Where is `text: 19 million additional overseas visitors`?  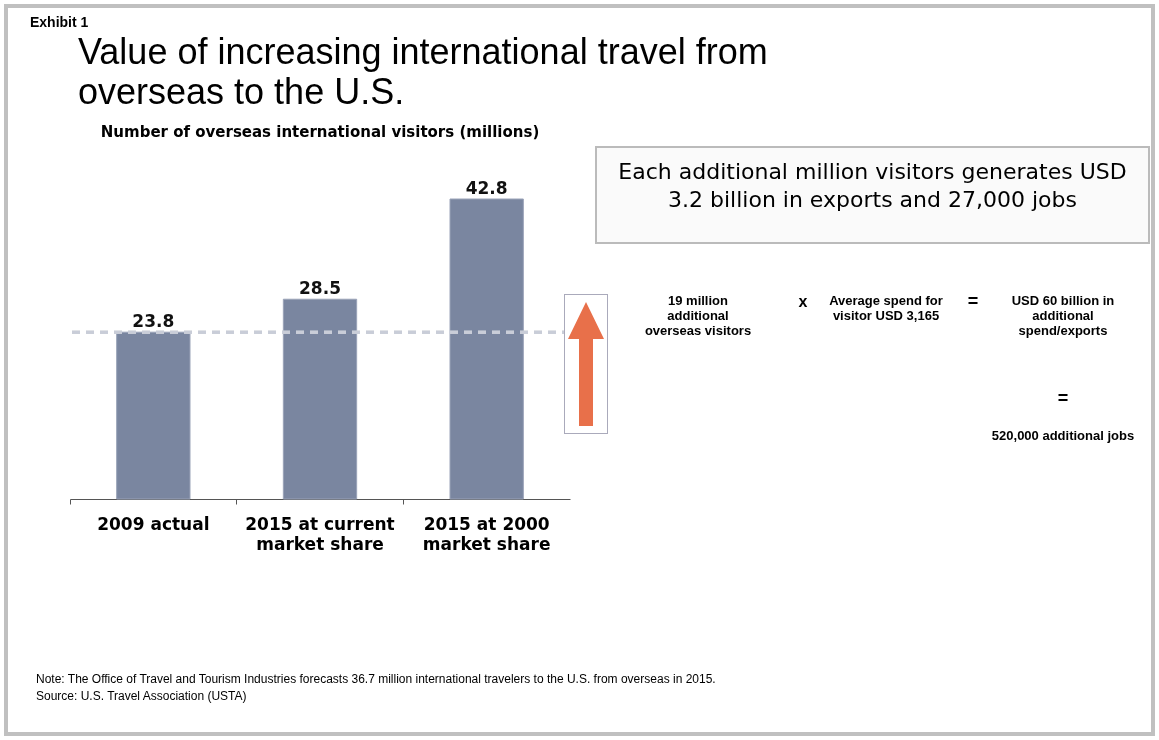 text: 19 million additional overseas visitors is located at coordinates (698, 315).